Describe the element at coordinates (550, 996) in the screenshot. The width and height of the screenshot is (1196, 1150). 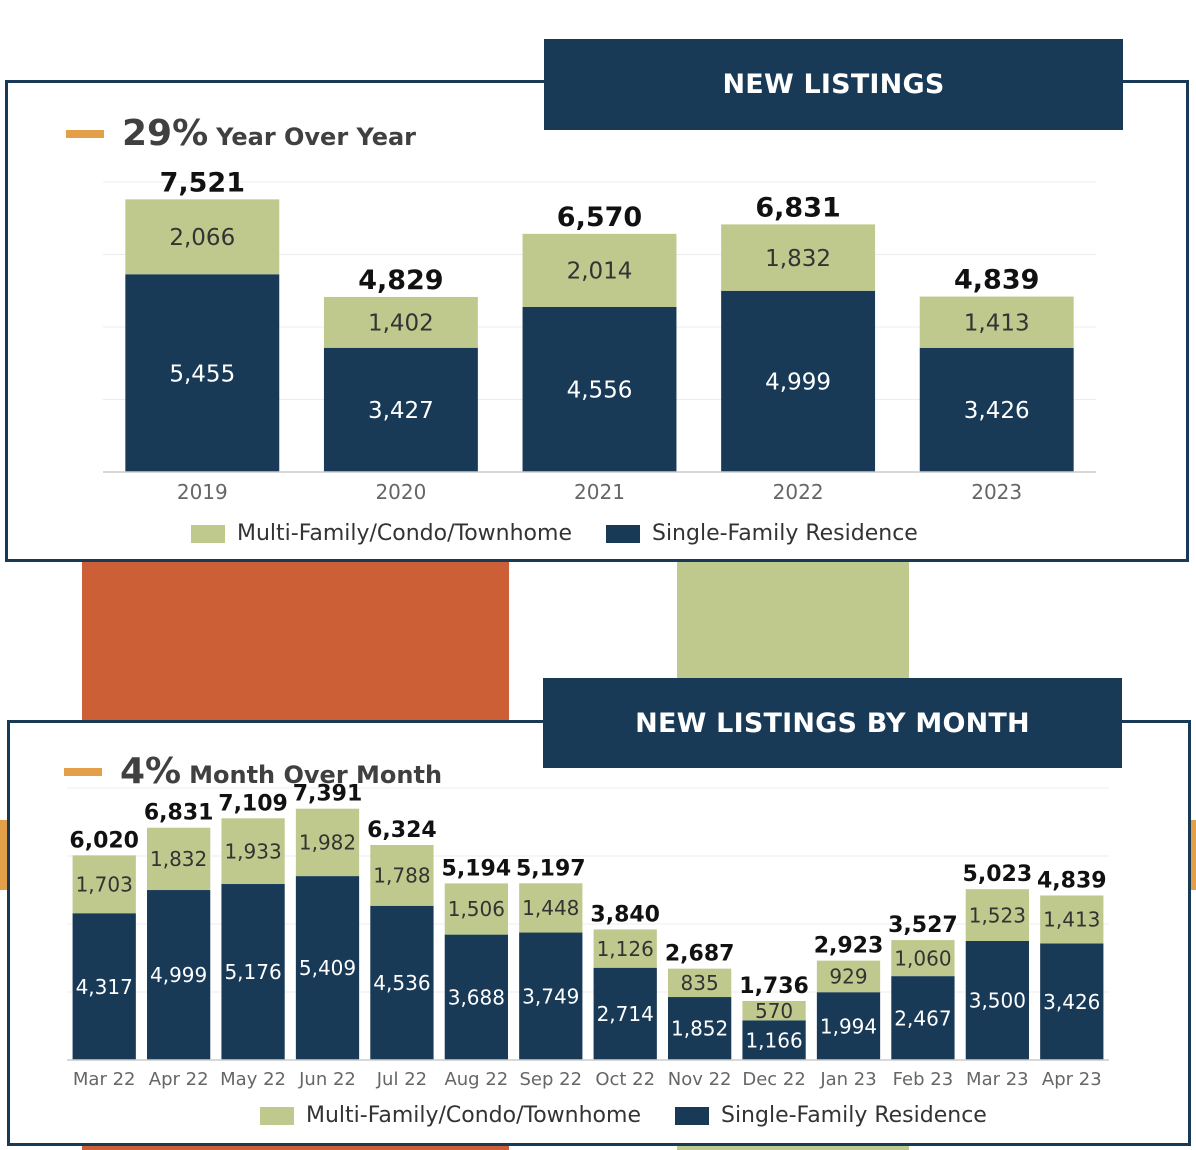
I see `data-label-single-family: 3,749` at that location.